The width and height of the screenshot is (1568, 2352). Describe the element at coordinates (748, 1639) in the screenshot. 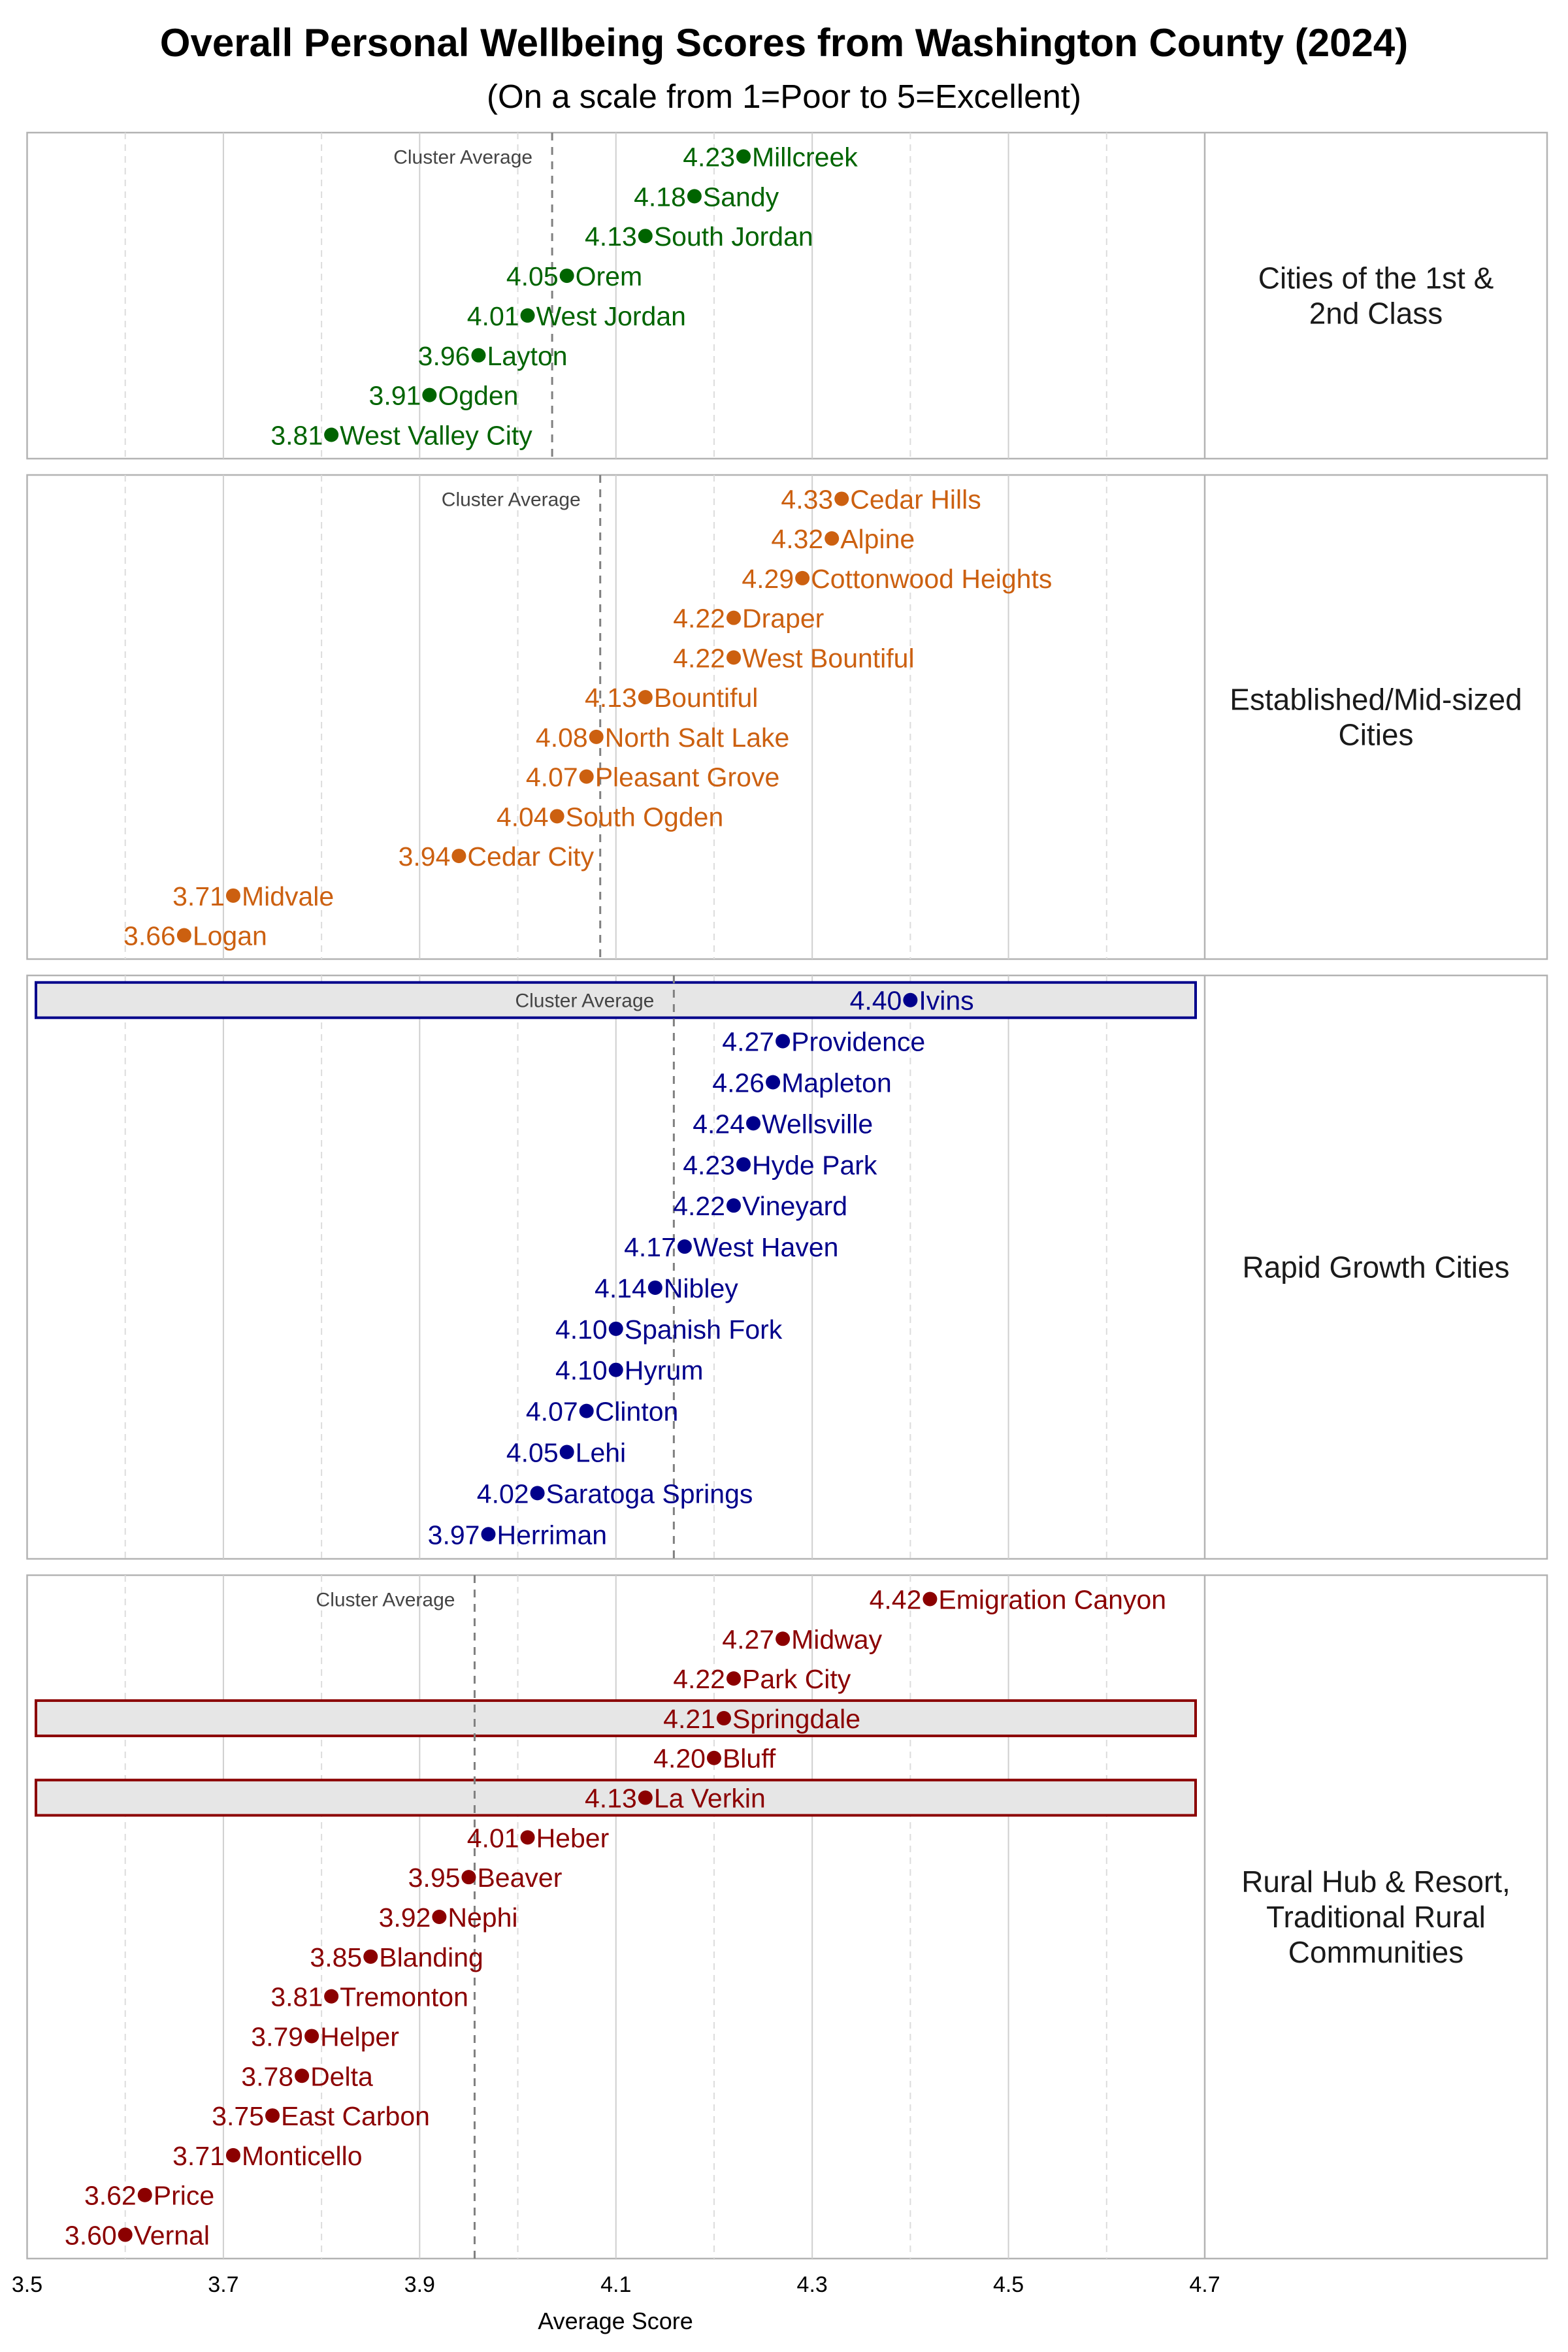

I see `value-label: 4.27` at that location.